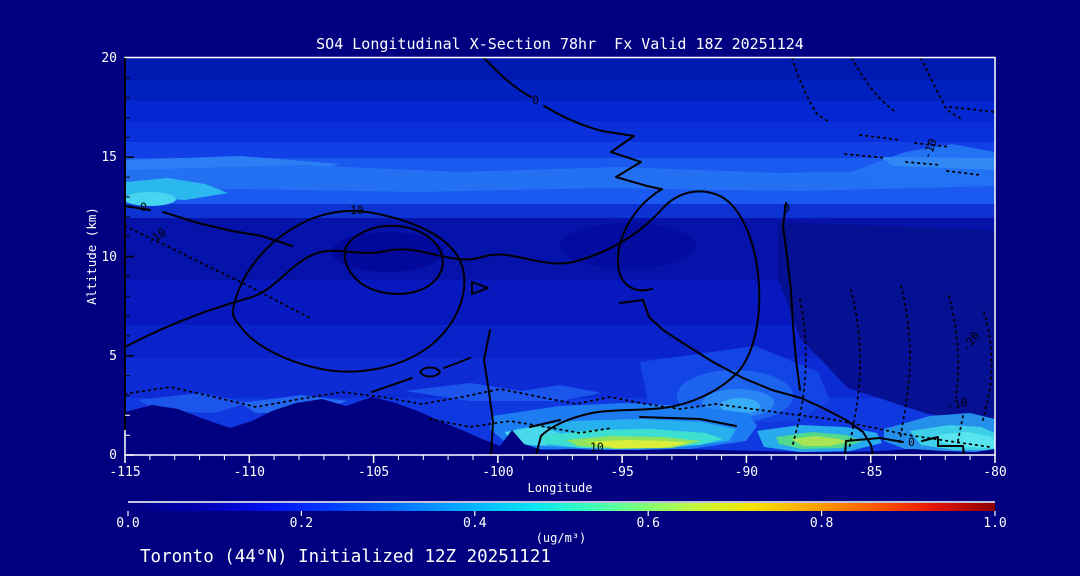 This screenshot has width=1080, height=576. Describe the element at coordinates (143, 207) in the screenshot. I see `contour-label-0: 0` at that location.